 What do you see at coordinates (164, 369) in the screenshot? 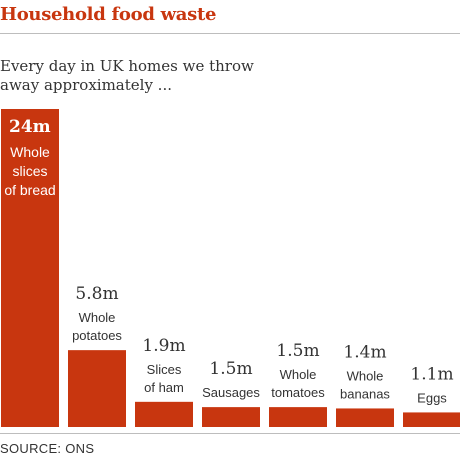
I see `category-label-2-0: Slices` at bounding box center [164, 369].